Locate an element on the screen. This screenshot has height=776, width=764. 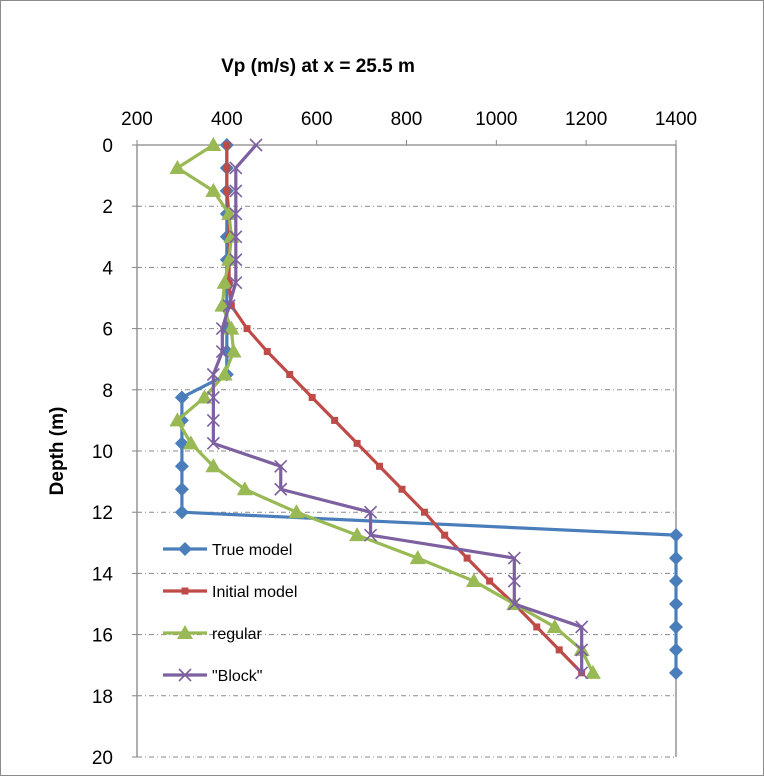
x-tick-label: 1200 is located at coordinates (586, 119).